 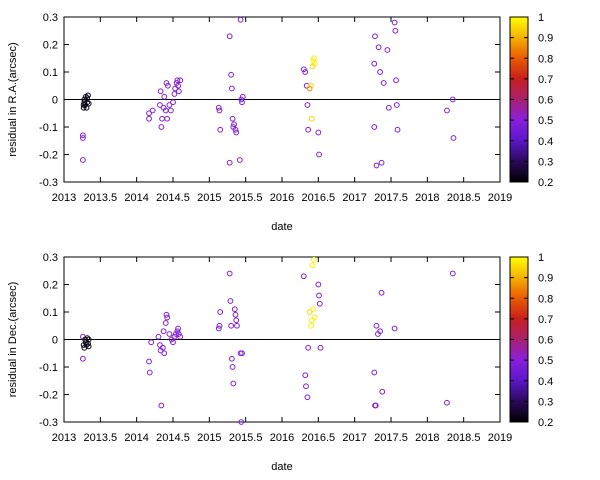 What do you see at coordinates (545, 402) in the screenshot?
I see `colorbar-tick-label: 0.3` at bounding box center [545, 402].